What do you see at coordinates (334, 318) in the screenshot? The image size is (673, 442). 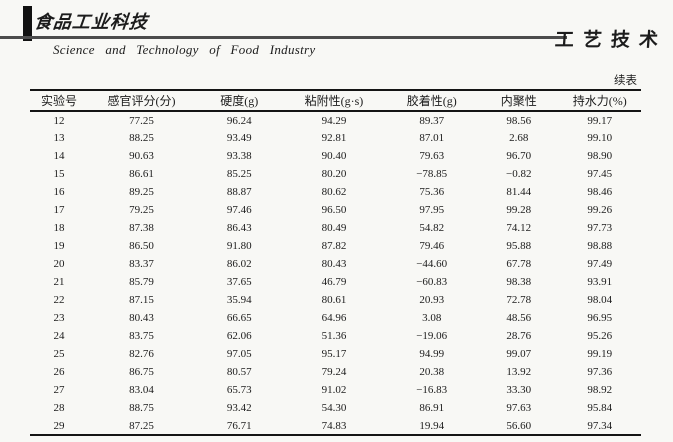 I see `table-cell: 64.96` at bounding box center [334, 318].